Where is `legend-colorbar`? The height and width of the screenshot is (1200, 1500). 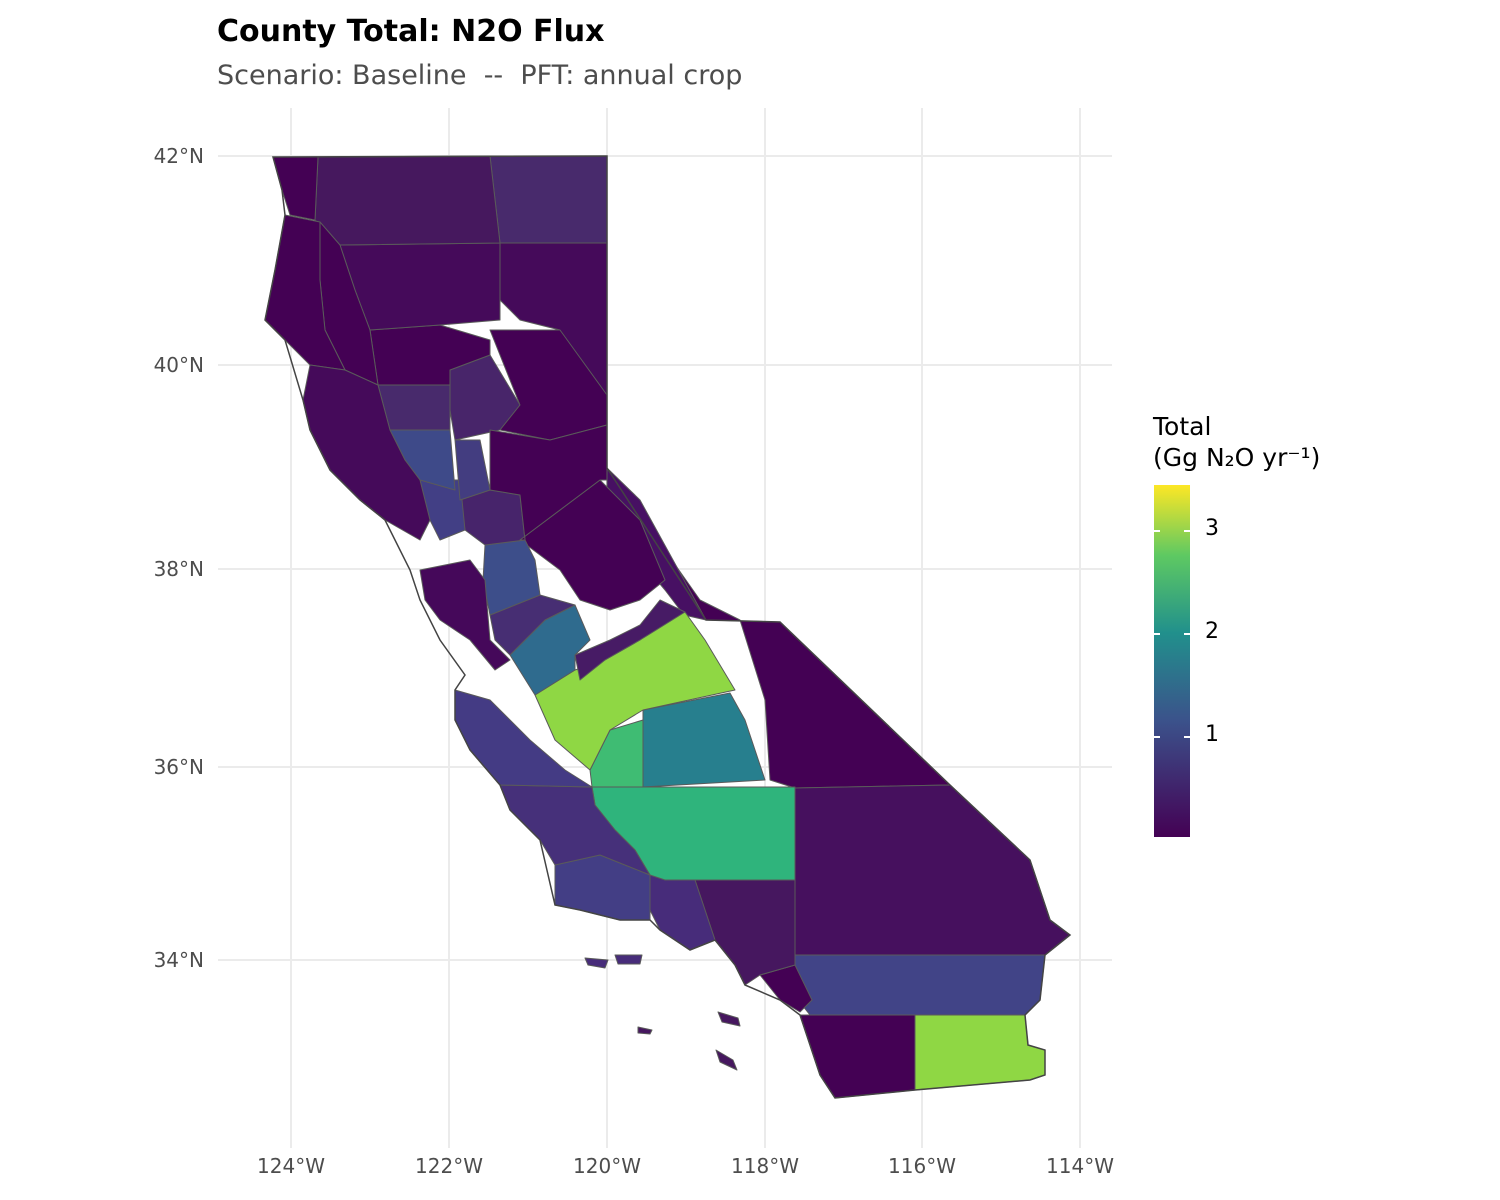 legend-colorbar is located at coordinates (1172, 661).